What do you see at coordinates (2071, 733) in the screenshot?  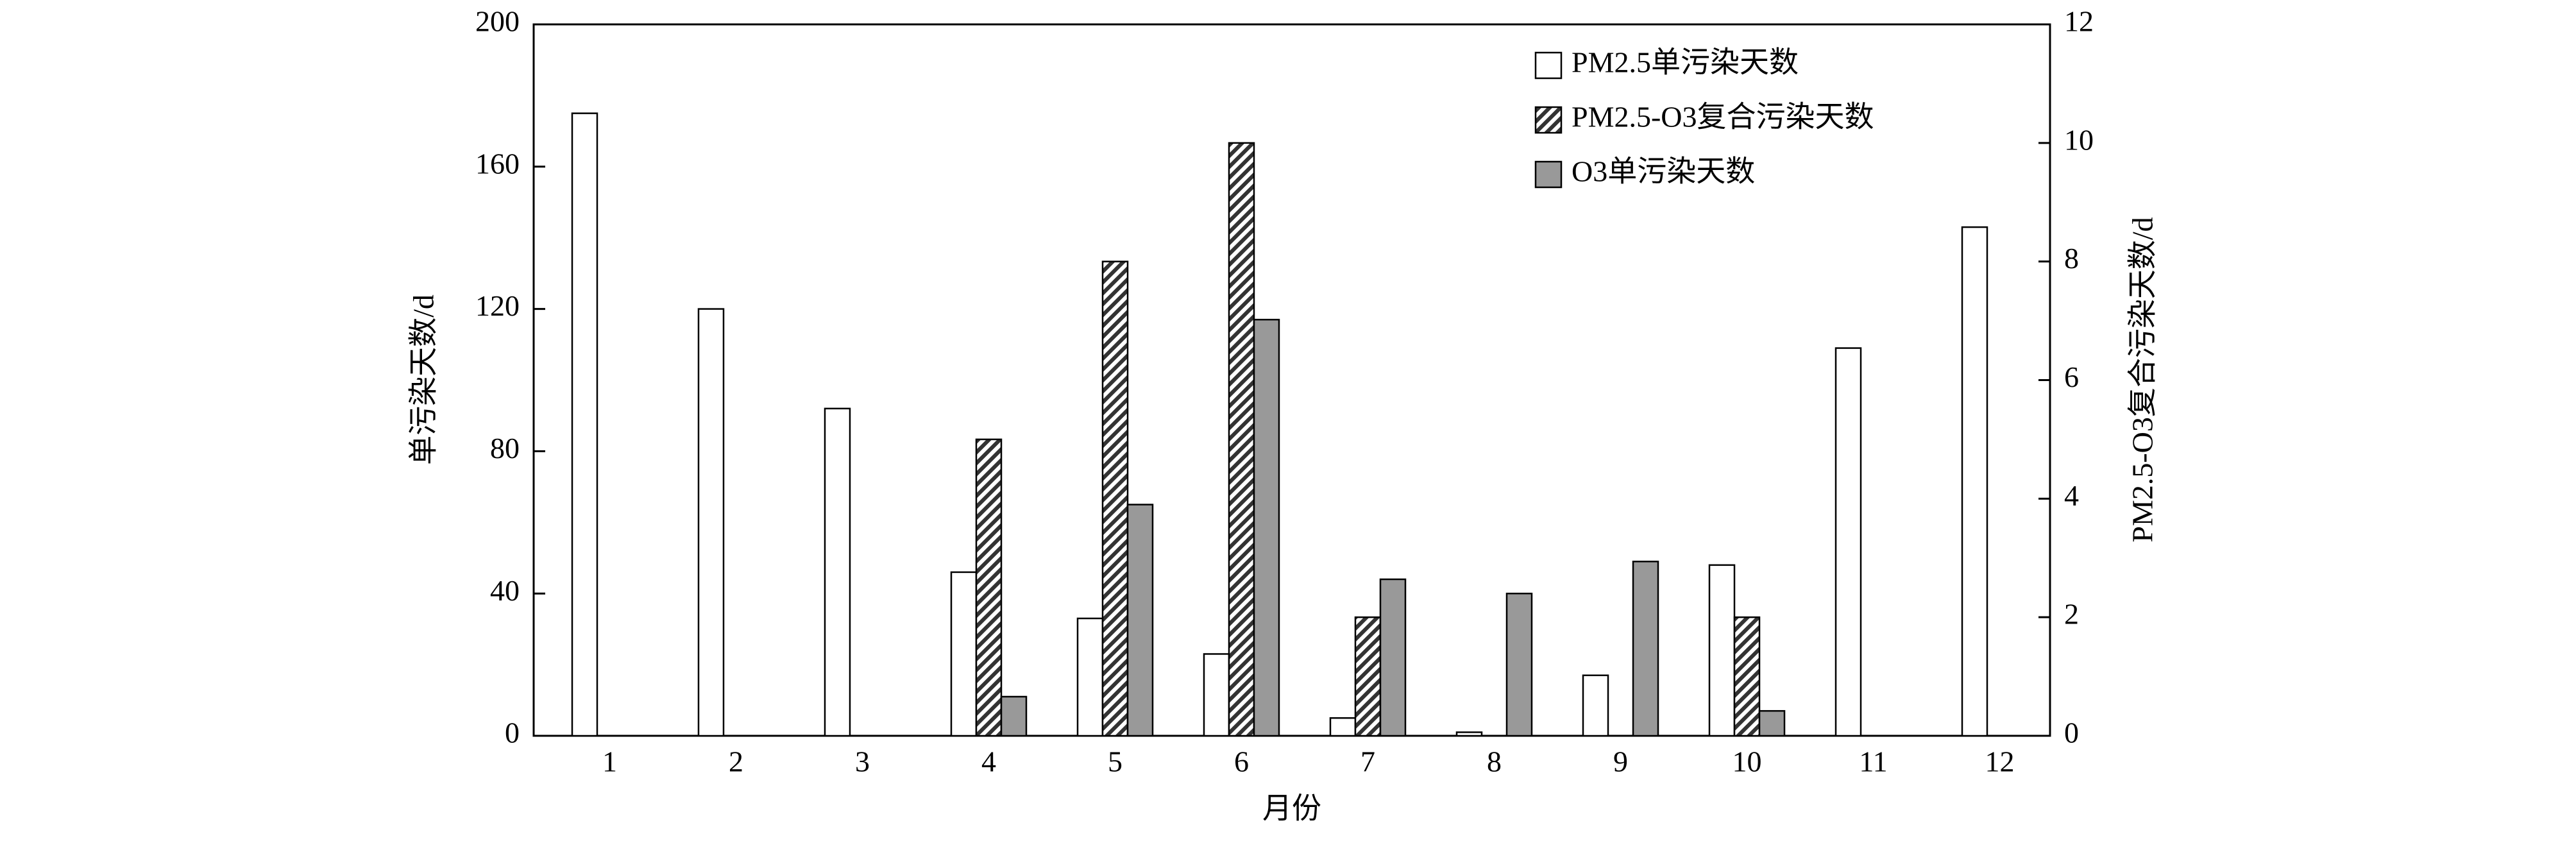 I see `y2-tick-label: 0` at bounding box center [2071, 733].